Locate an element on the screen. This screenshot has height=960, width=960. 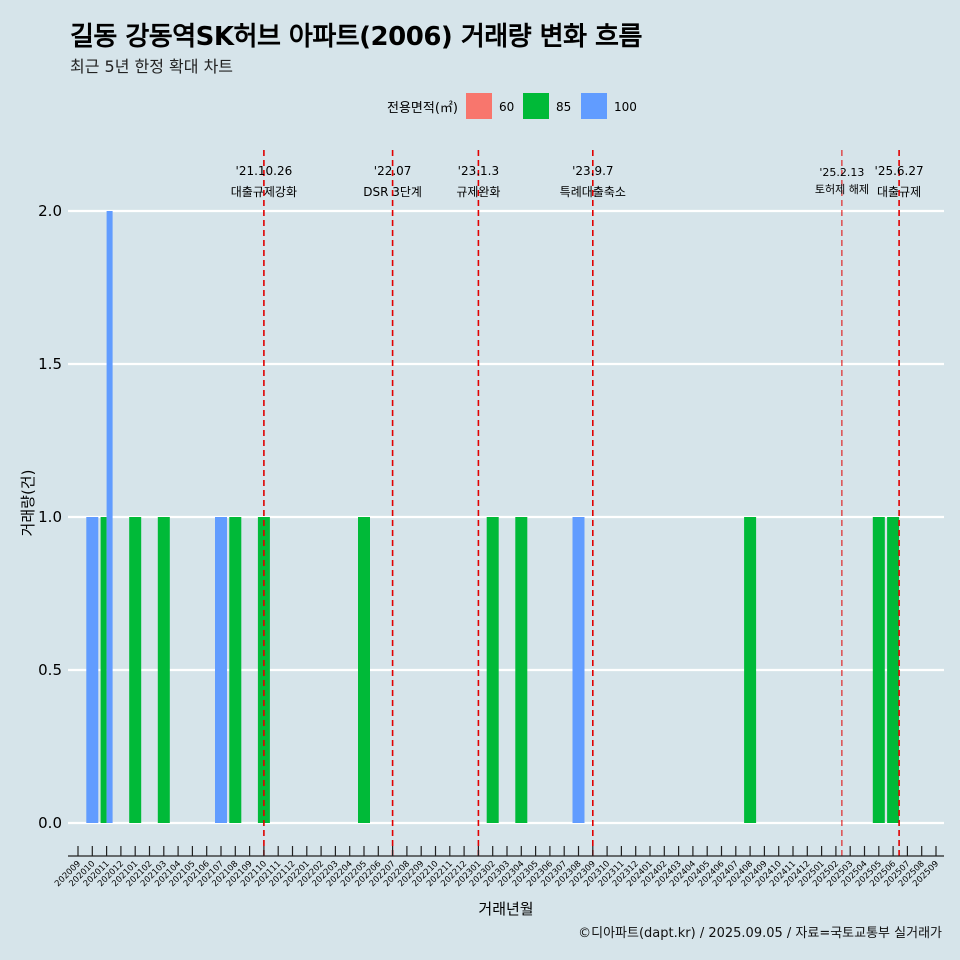
event-date: '22.07 is located at coordinates (393, 171).